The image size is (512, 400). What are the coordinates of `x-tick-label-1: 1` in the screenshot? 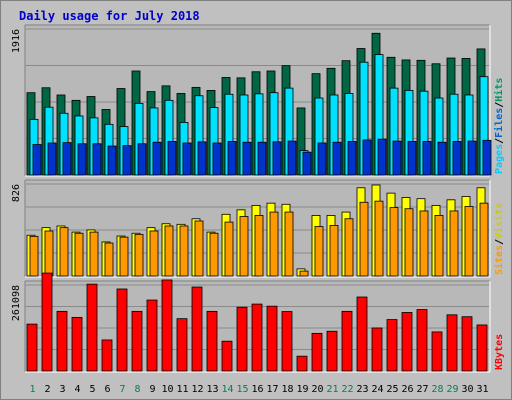 It's located at (32, 389).